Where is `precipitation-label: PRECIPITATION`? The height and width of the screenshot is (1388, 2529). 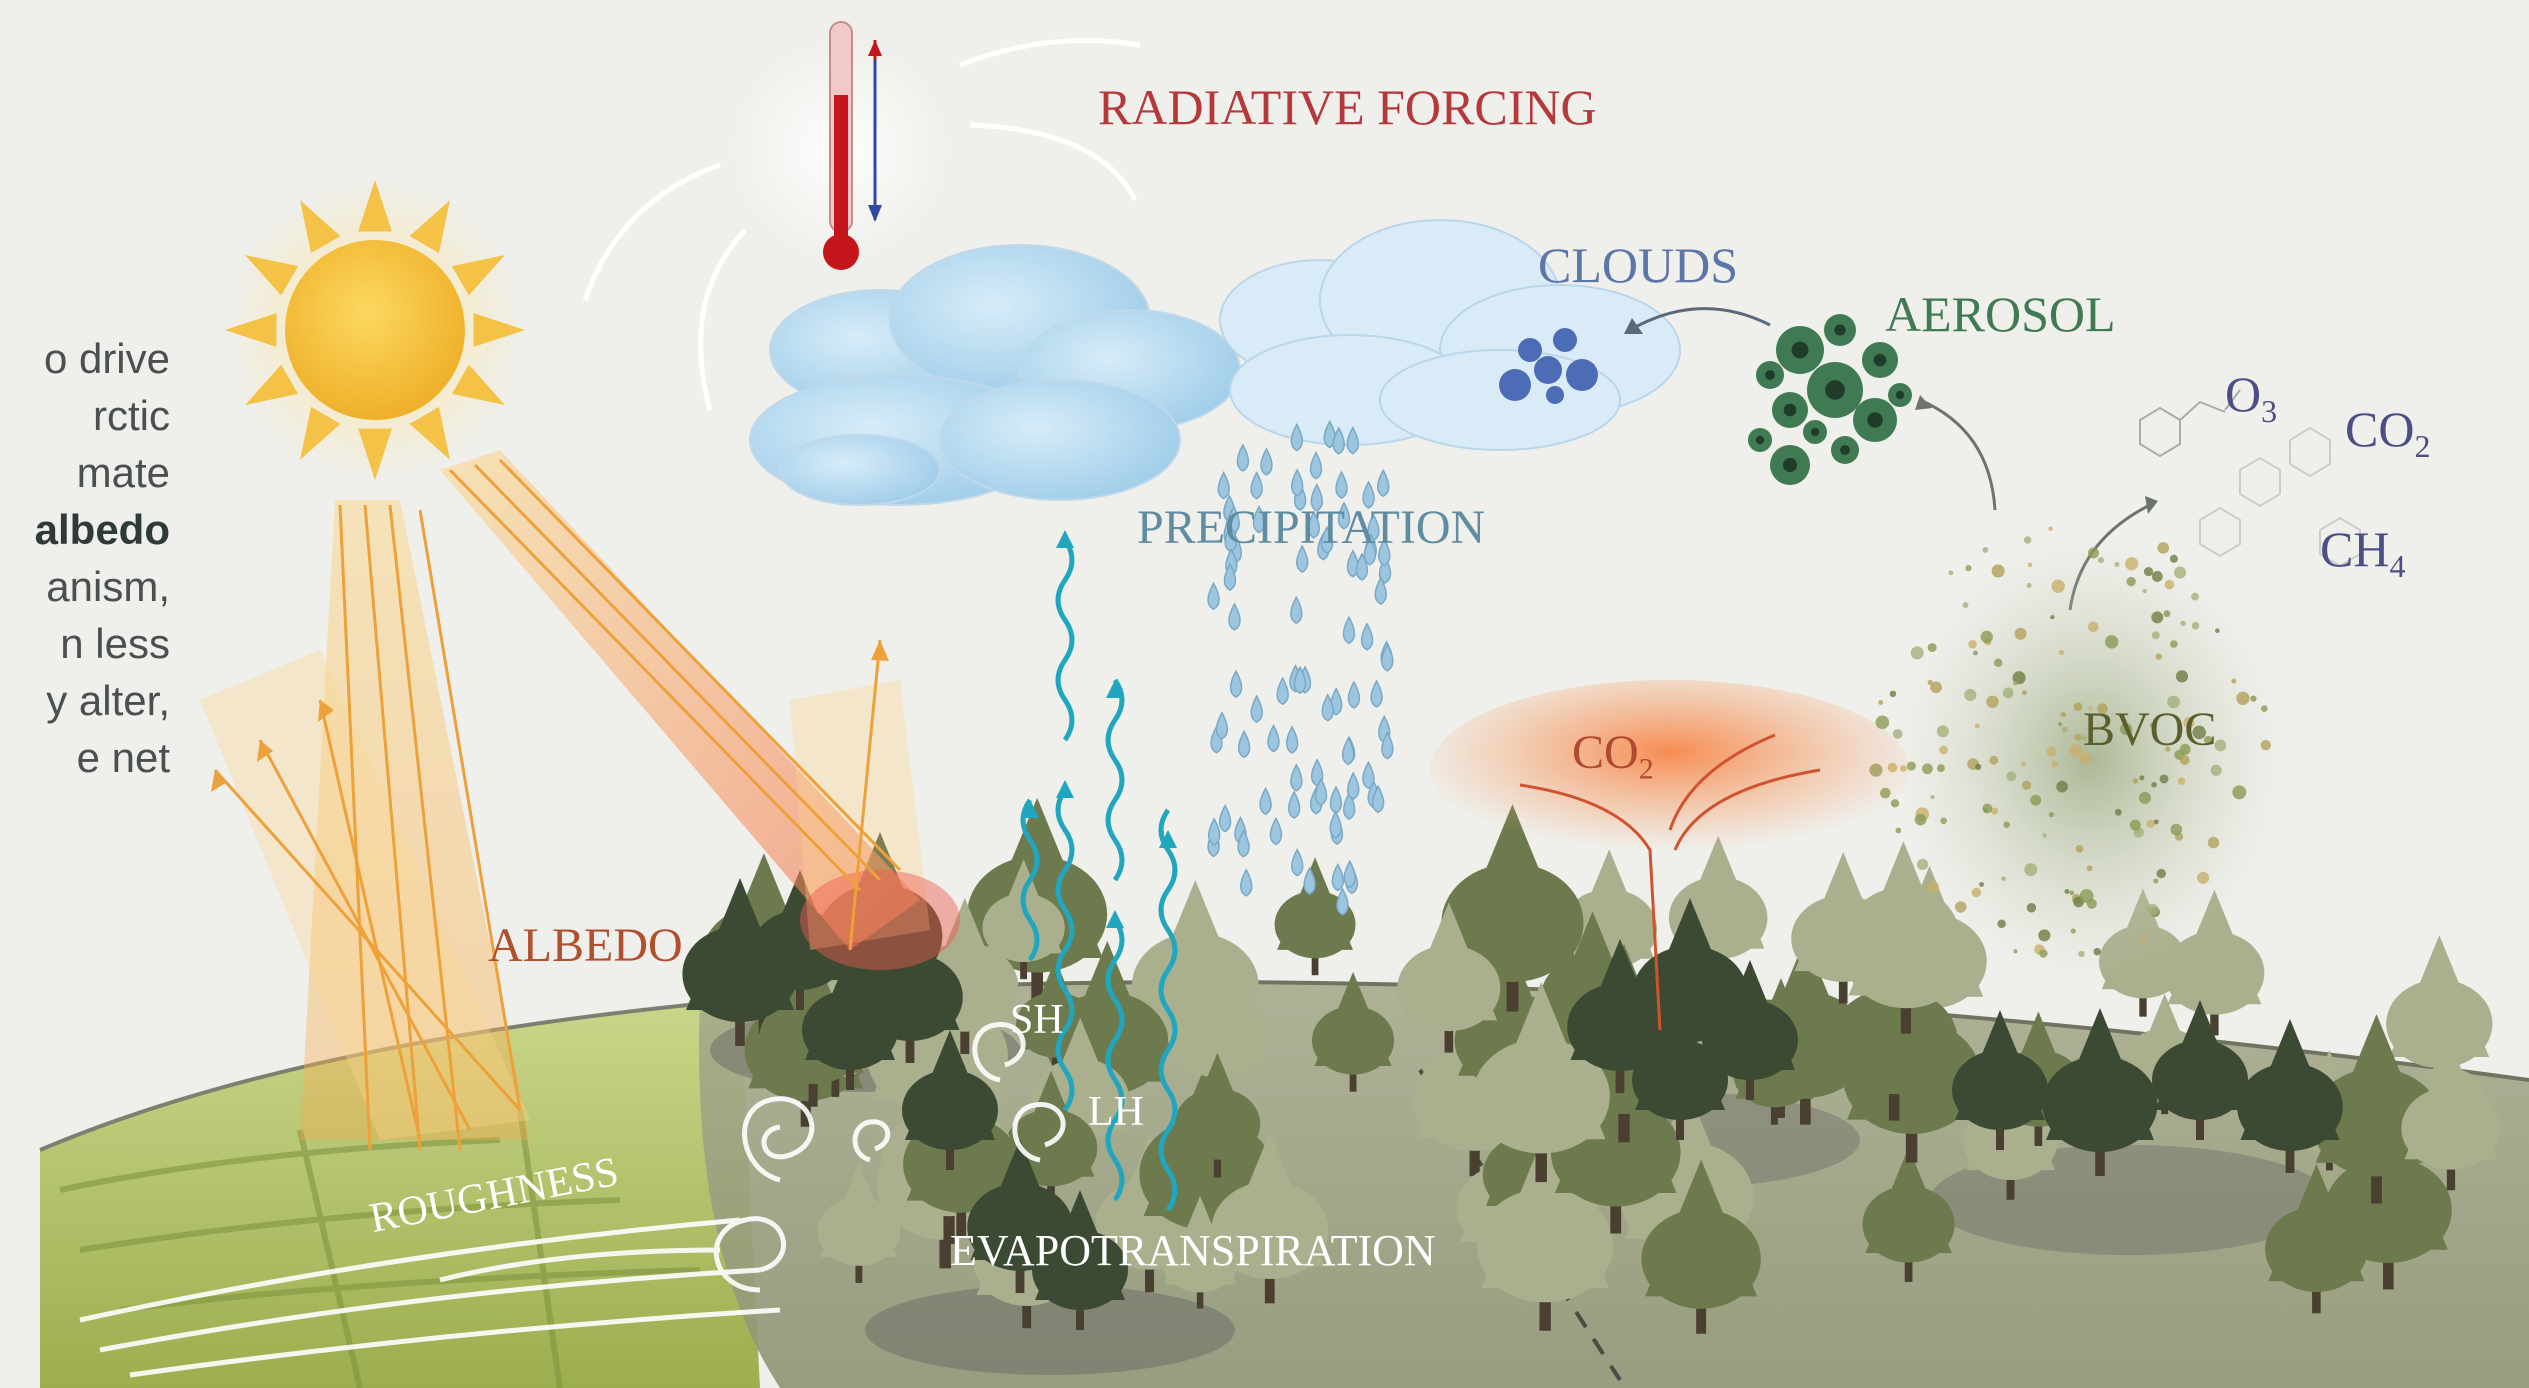
precipitation-label: PRECIPITATION is located at coordinates (1311, 527).